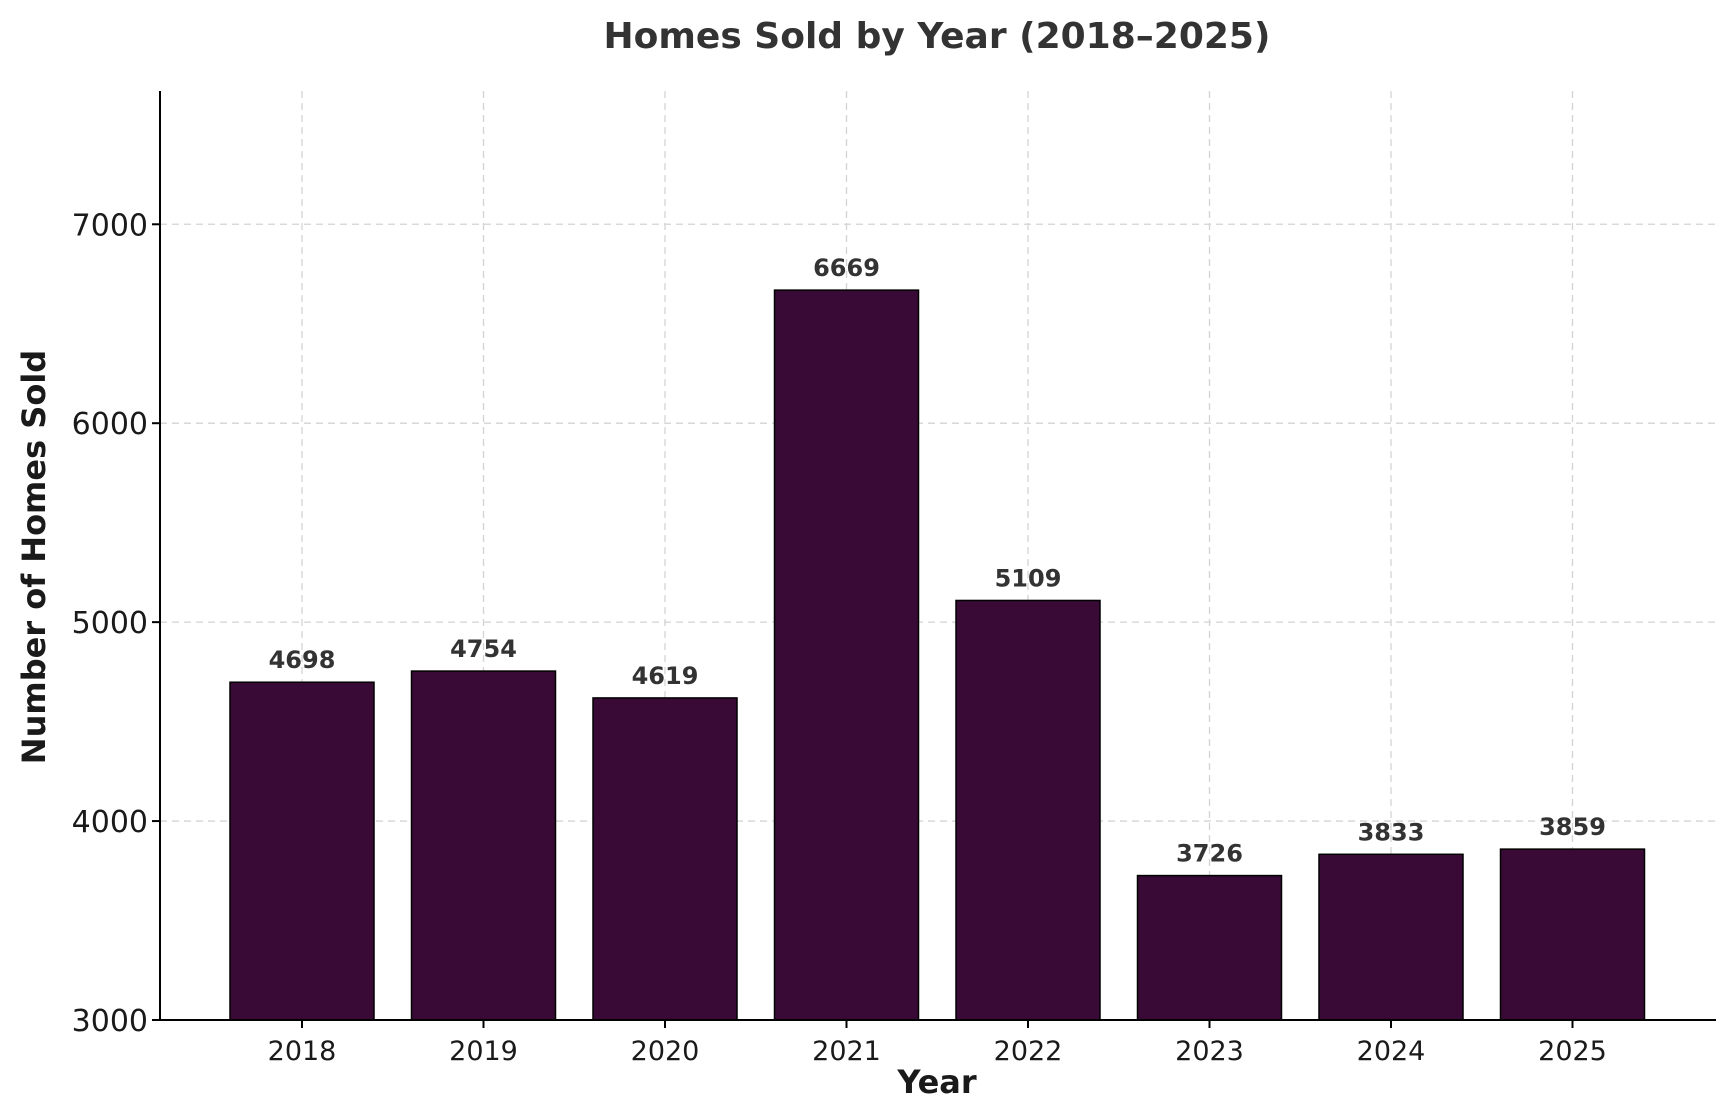  I want to click on bar-2024, so click(1391, 937).